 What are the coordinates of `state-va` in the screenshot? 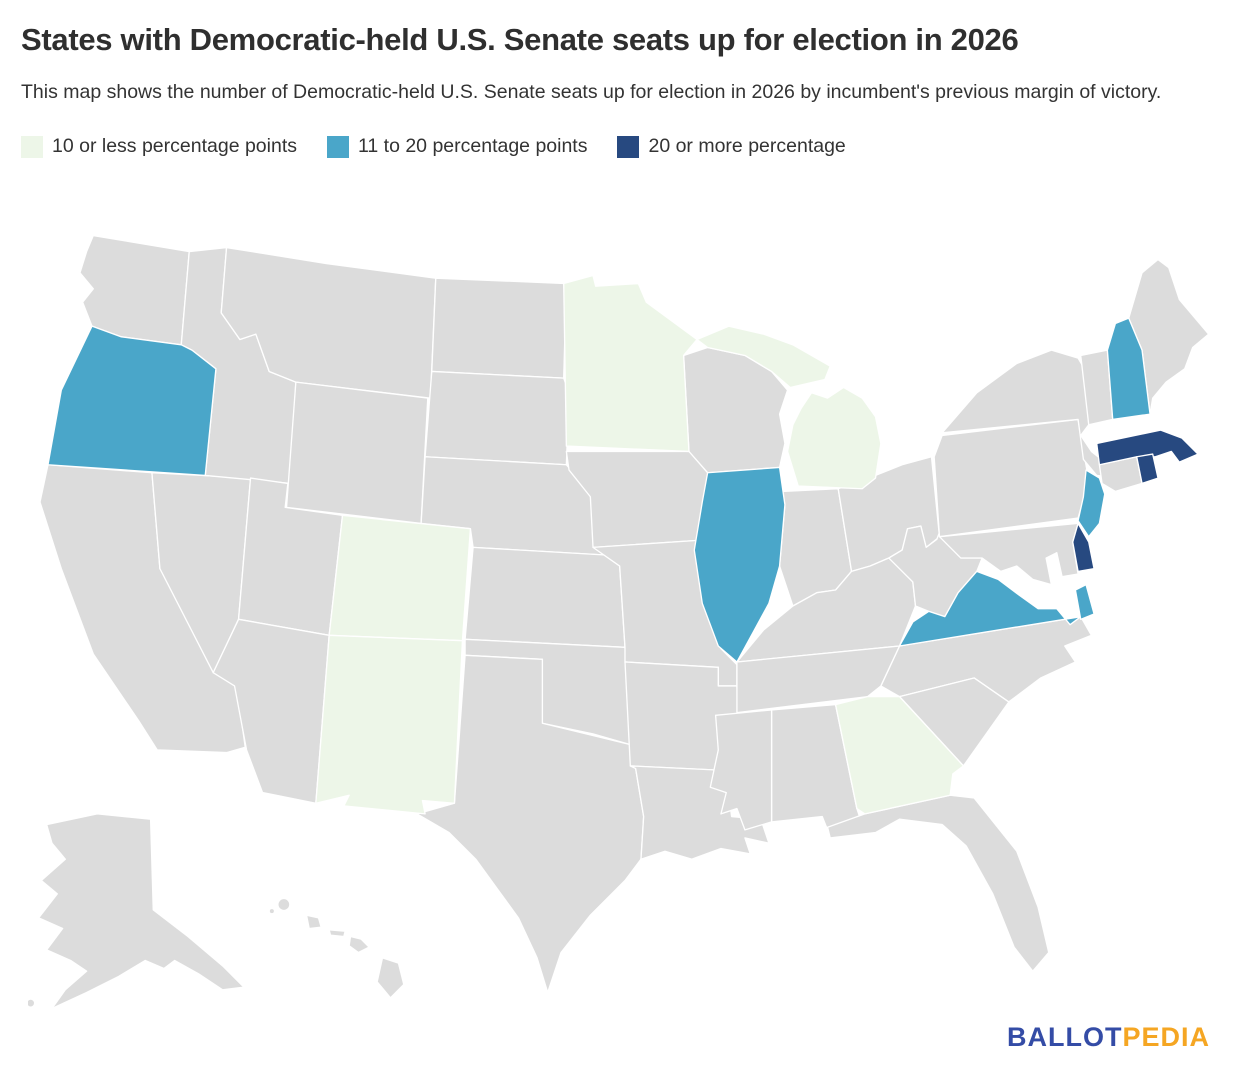 It's located at (990, 608).